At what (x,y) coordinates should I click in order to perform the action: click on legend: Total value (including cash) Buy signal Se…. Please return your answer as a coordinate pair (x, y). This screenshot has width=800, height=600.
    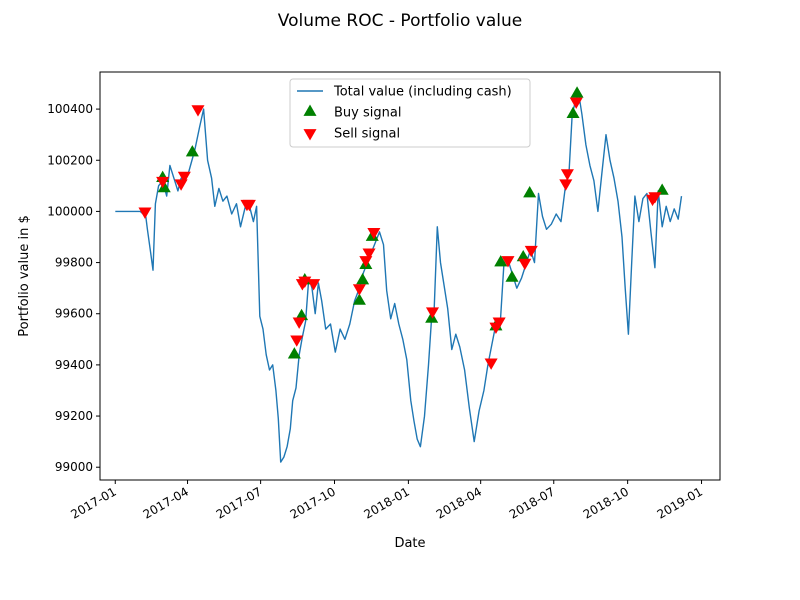
    Looking at the image, I should click on (410, 113).